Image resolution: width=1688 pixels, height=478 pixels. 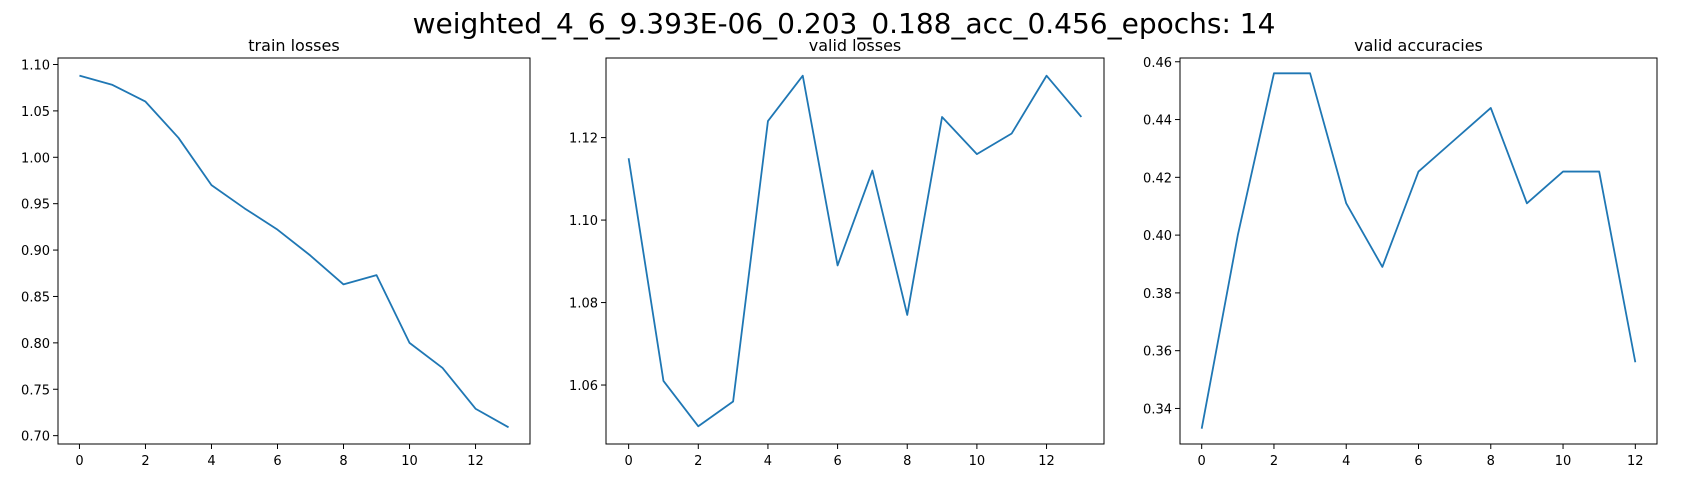 I want to click on train-losses-x-tick-label: 0, so click(x=79, y=461).